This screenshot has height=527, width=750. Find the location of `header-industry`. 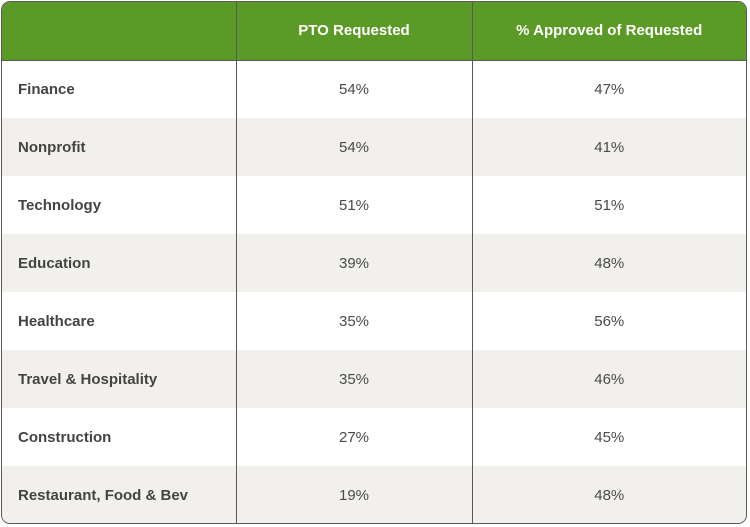

header-industry is located at coordinates (119, 31).